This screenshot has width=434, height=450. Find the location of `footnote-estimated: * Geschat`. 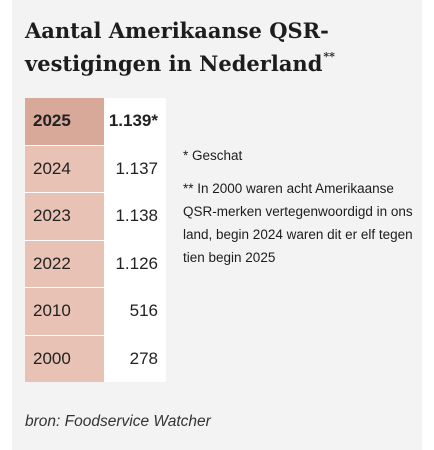

footnote-estimated: * Geschat is located at coordinates (213, 155).